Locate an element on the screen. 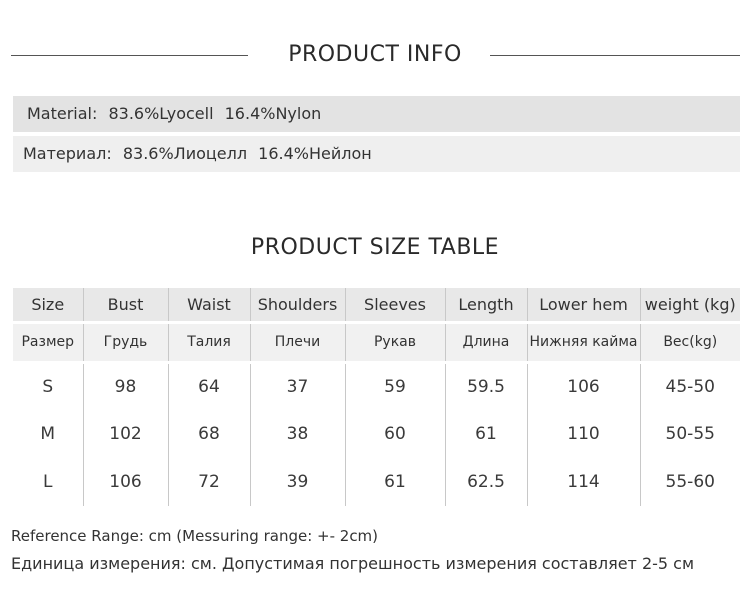 This screenshot has height=601, width=750. material-ru: Материал: 83.6%Лиоцелл 16.4%Нейлон is located at coordinates (376, 154).